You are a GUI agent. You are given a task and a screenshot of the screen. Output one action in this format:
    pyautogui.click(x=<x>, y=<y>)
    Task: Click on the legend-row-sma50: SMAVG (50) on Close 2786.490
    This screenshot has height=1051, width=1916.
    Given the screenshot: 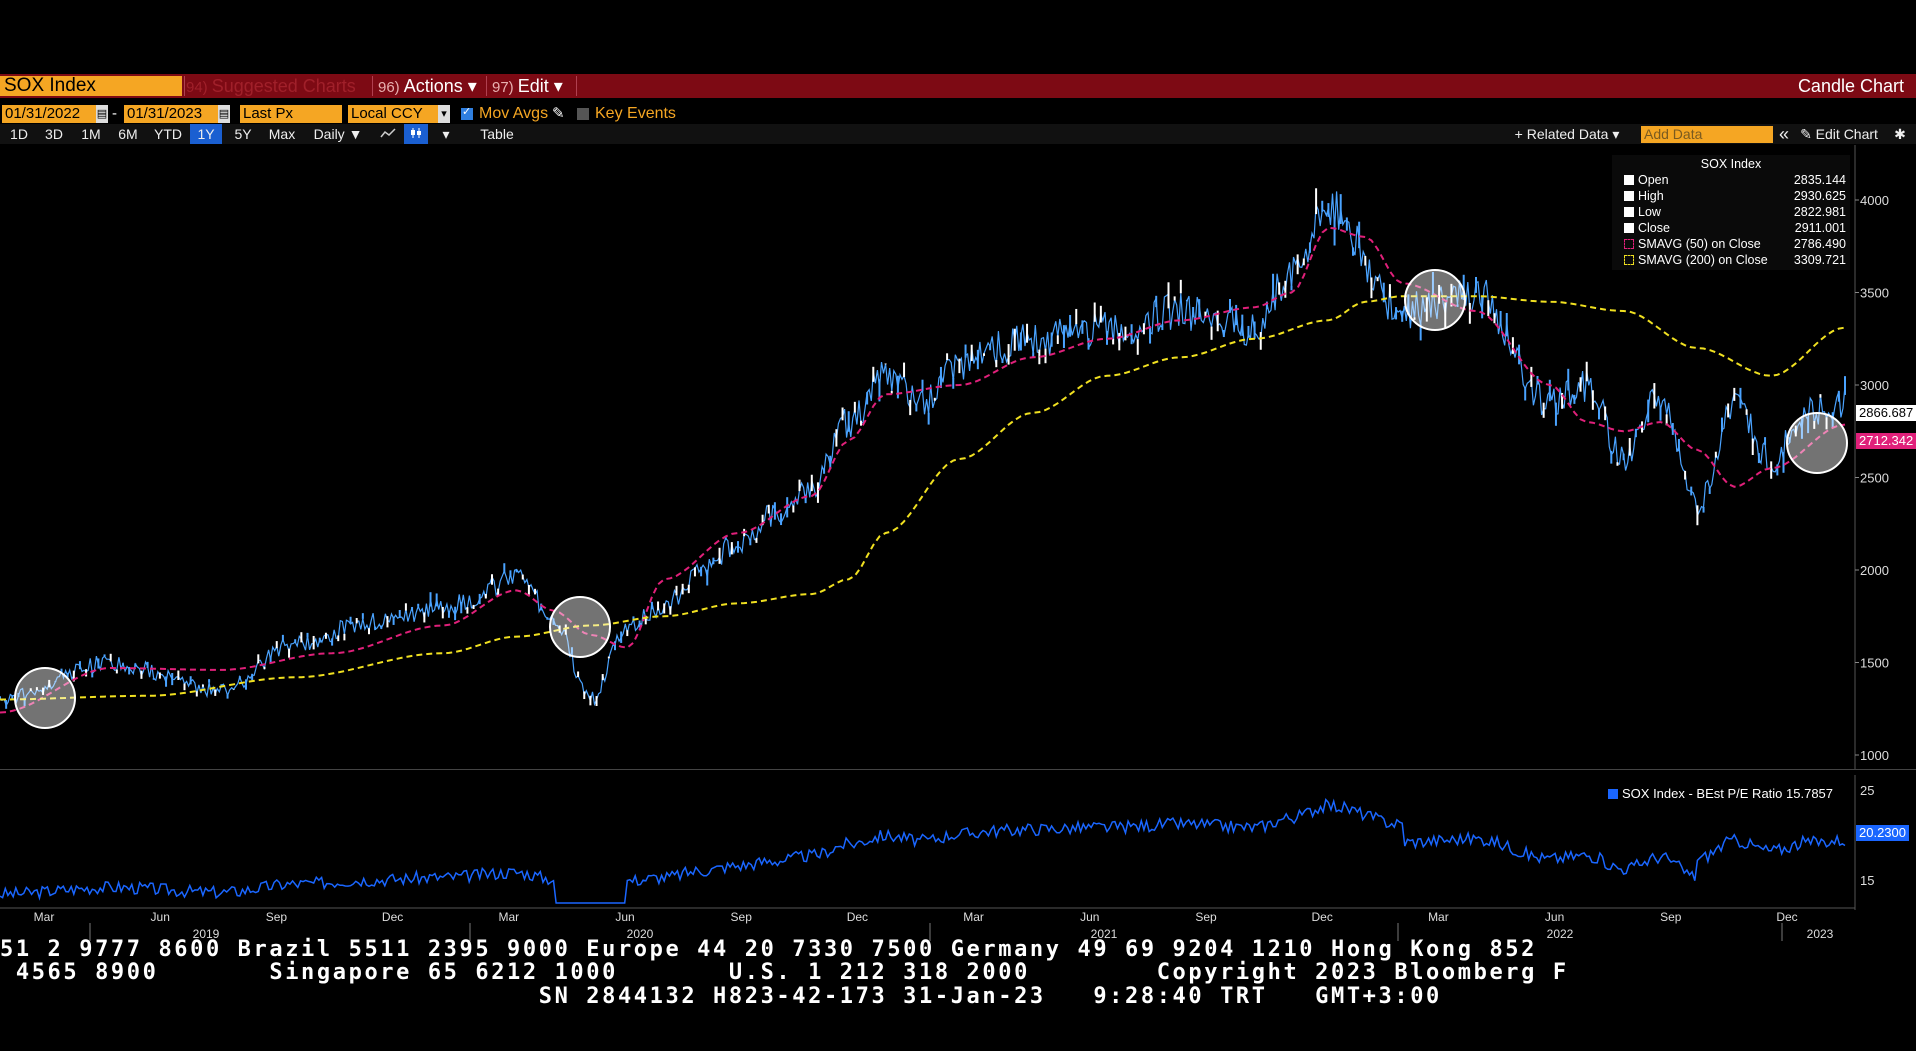 What is the action you would take?
    pyautogui.click(x=1735, y=244)
    